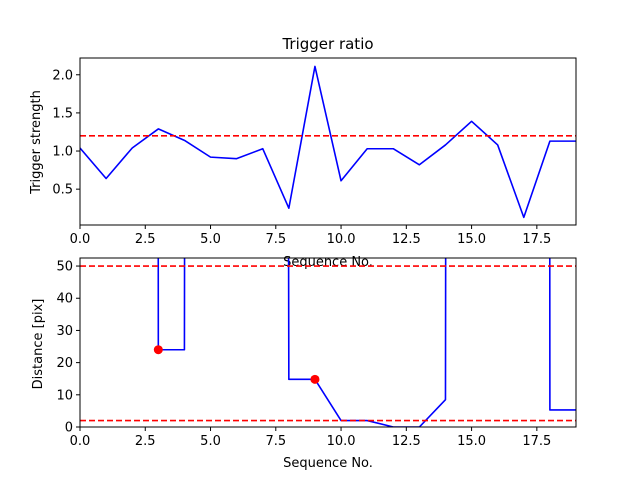  I want to click on y-tick-label: 0.5, so click(62, 190).